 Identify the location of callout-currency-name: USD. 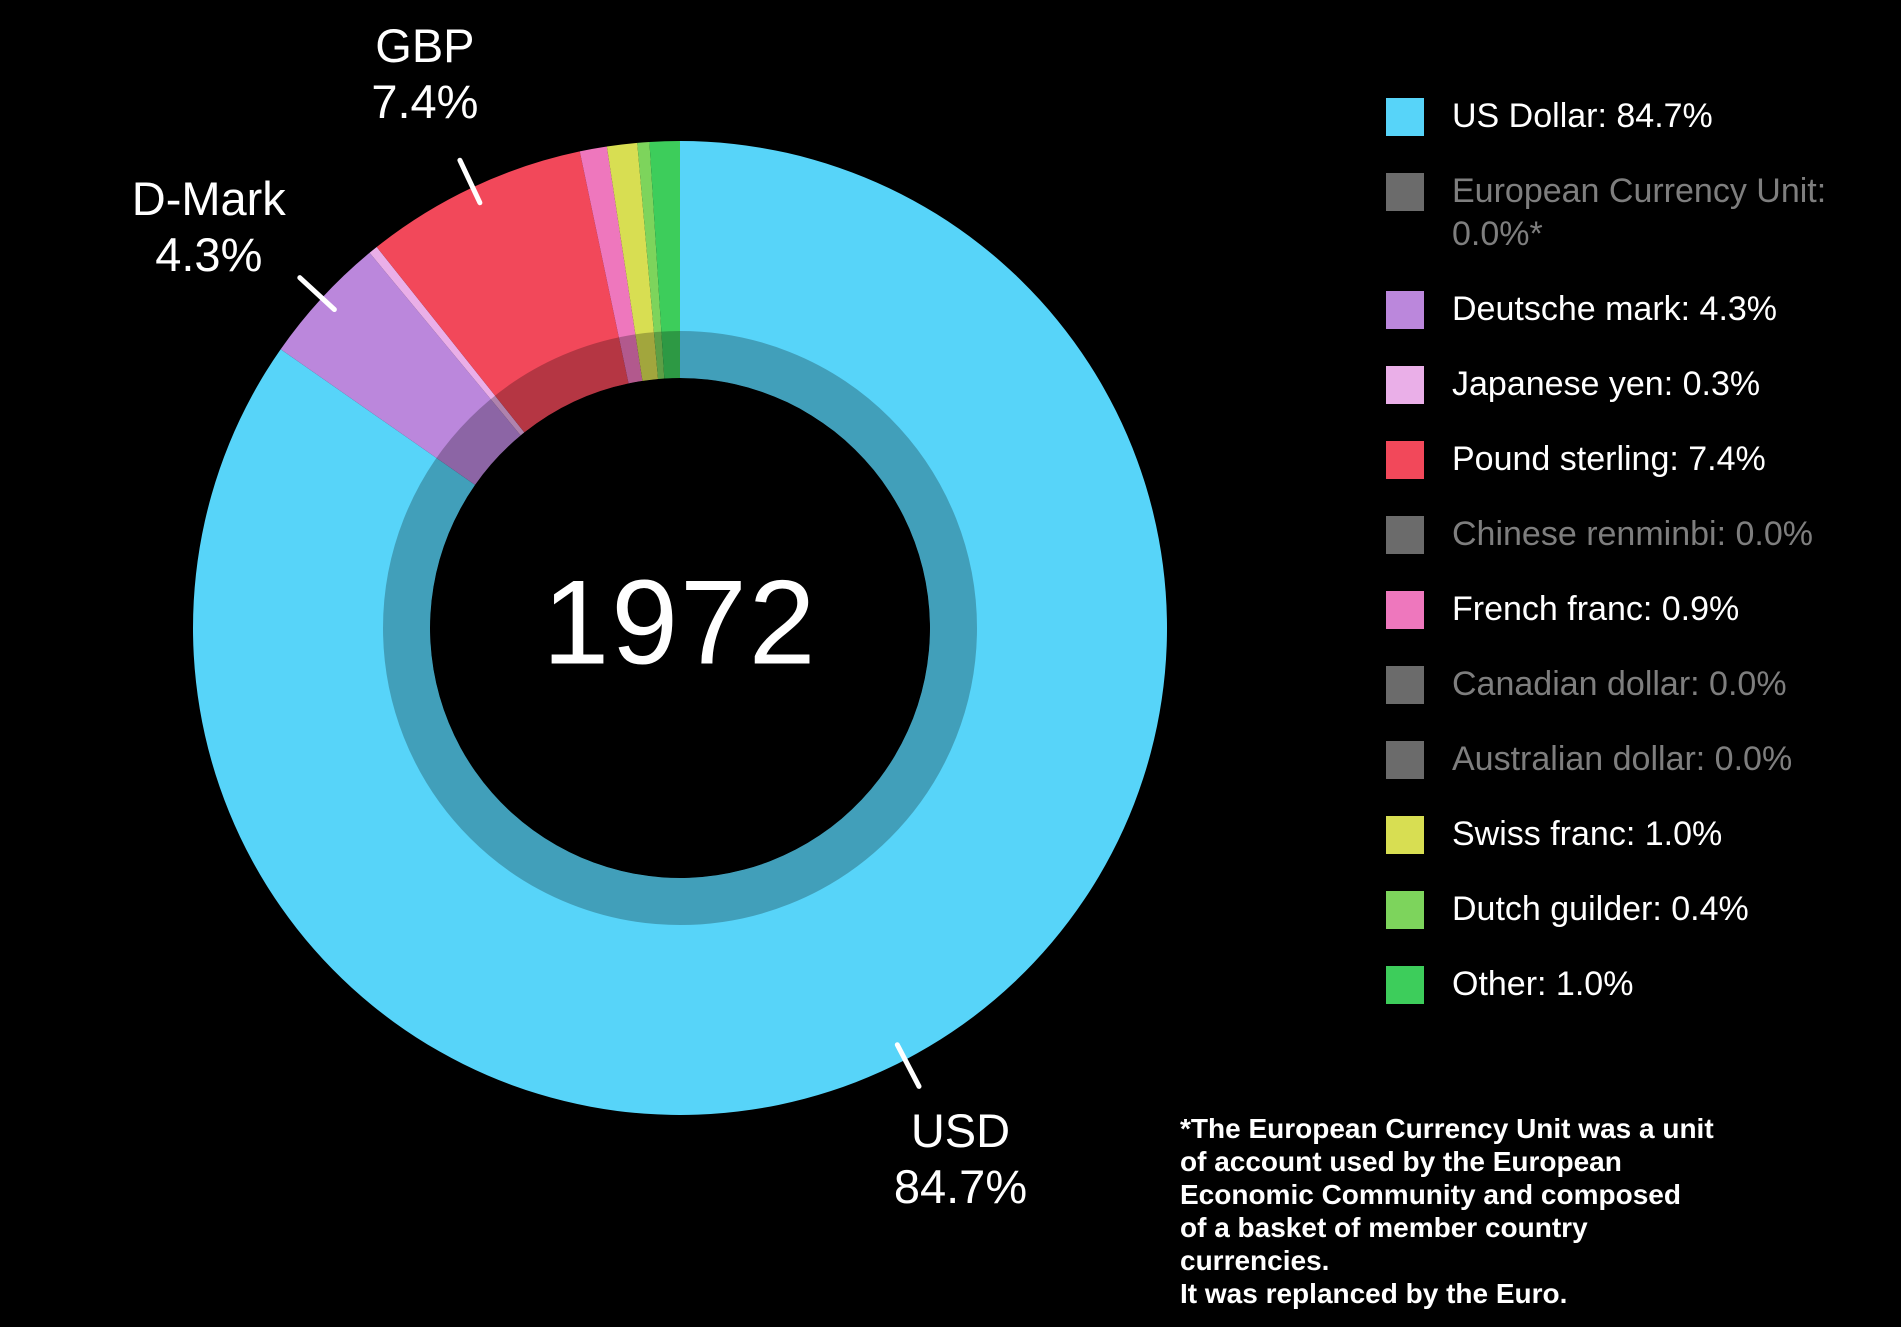
(960, 1130).